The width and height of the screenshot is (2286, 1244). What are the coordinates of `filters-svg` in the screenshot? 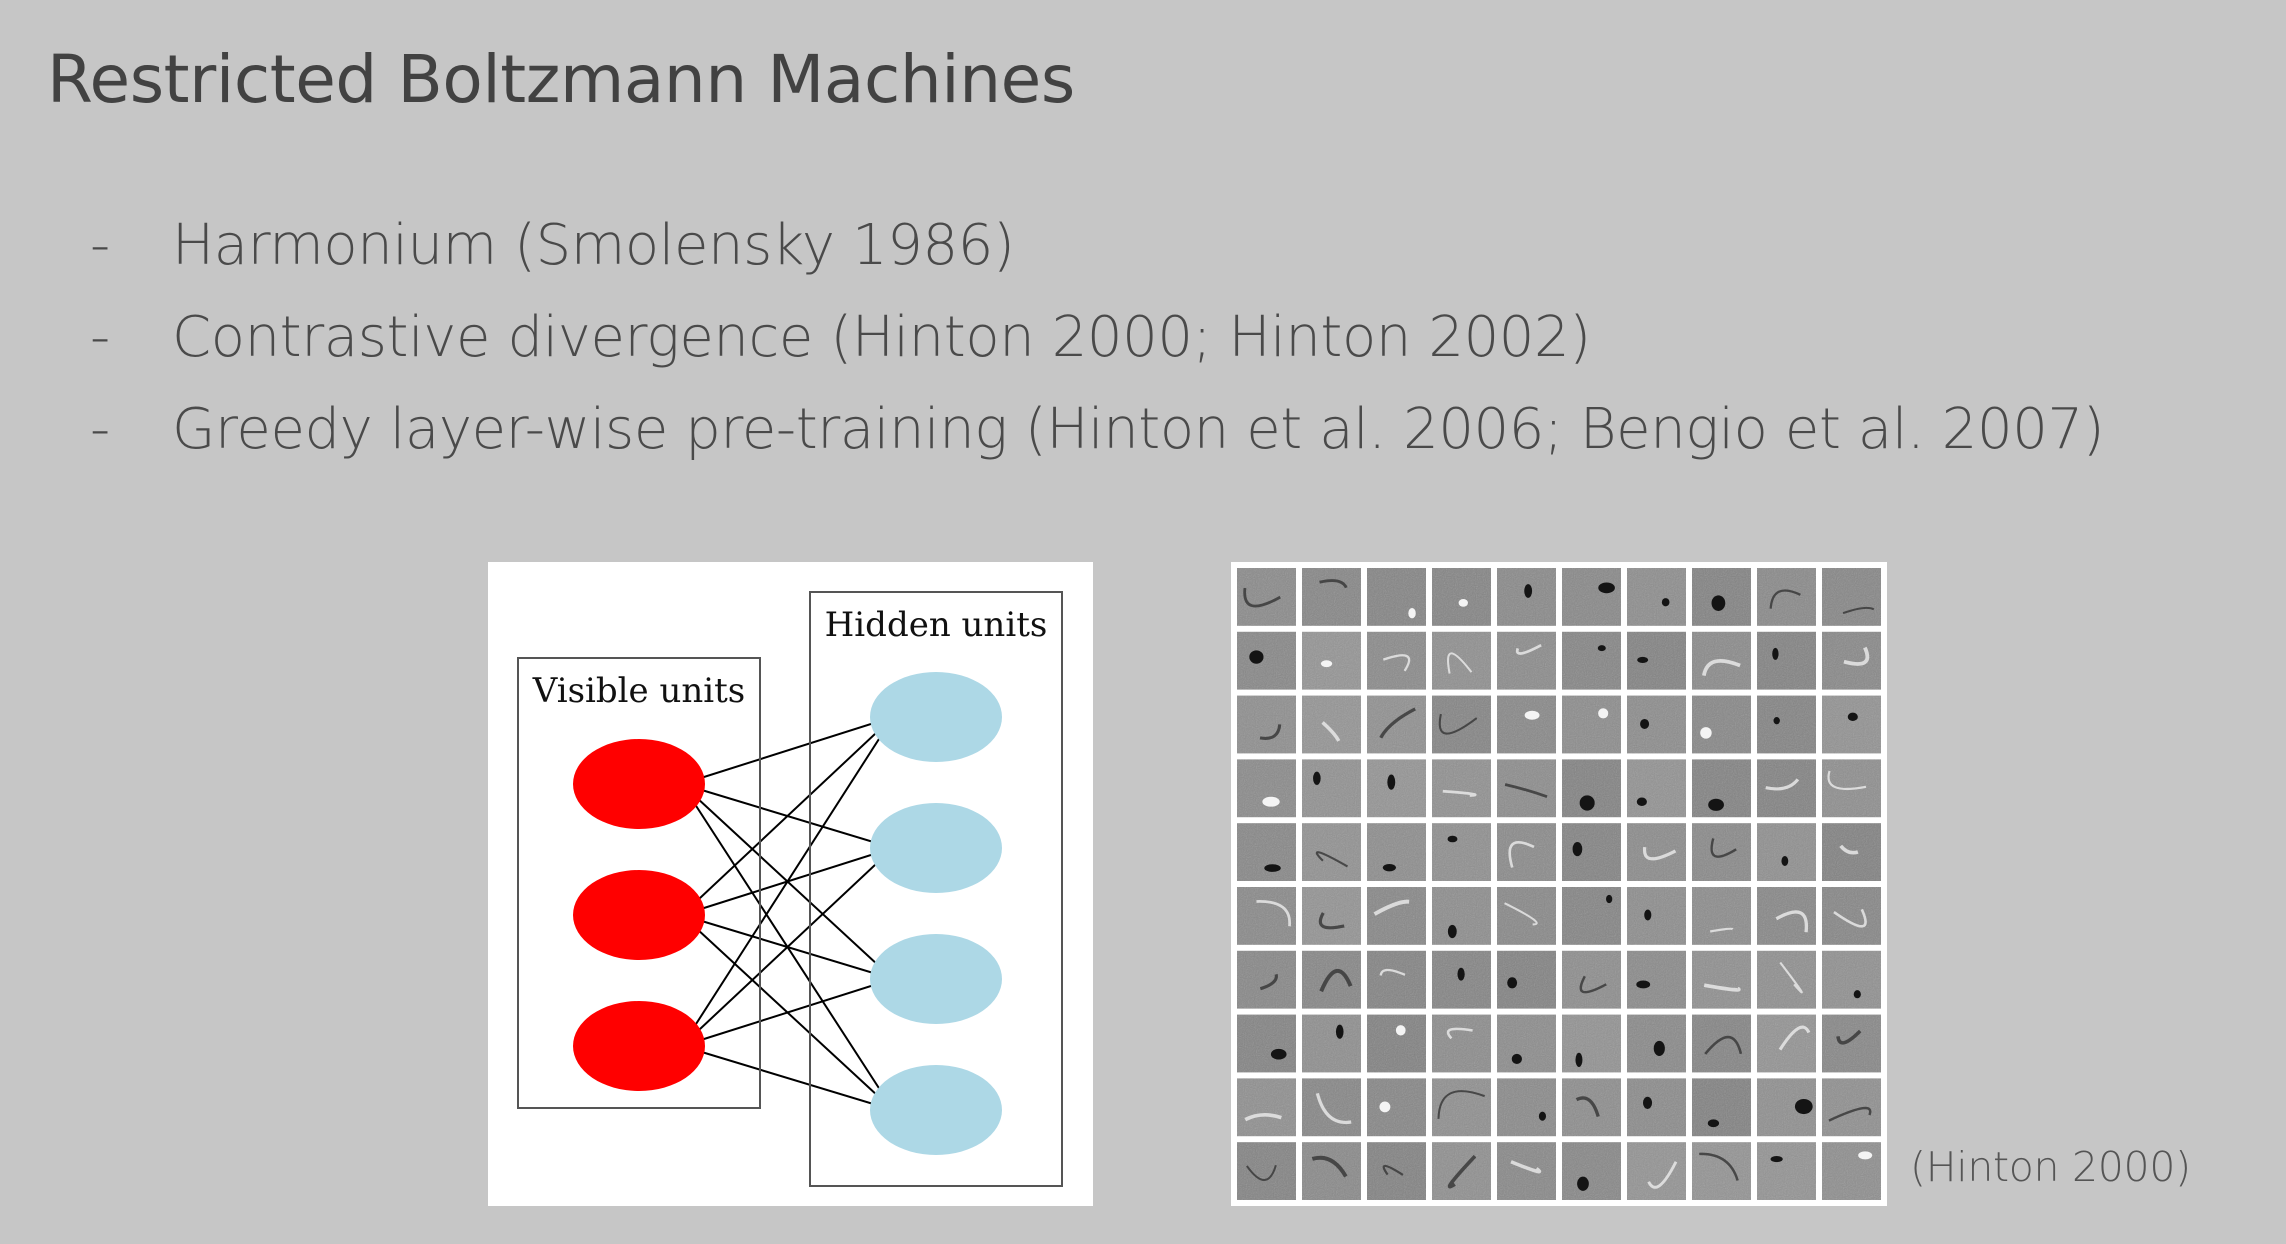 It's located at (1559, 884).